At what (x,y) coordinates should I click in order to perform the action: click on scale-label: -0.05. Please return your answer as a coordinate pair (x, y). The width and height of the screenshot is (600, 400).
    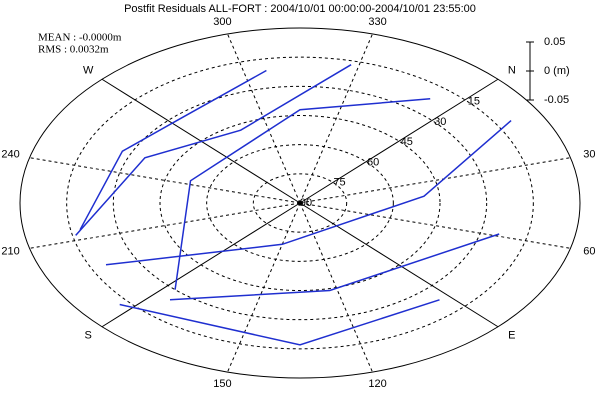
    Looking at the image, I should click on (556, 100).